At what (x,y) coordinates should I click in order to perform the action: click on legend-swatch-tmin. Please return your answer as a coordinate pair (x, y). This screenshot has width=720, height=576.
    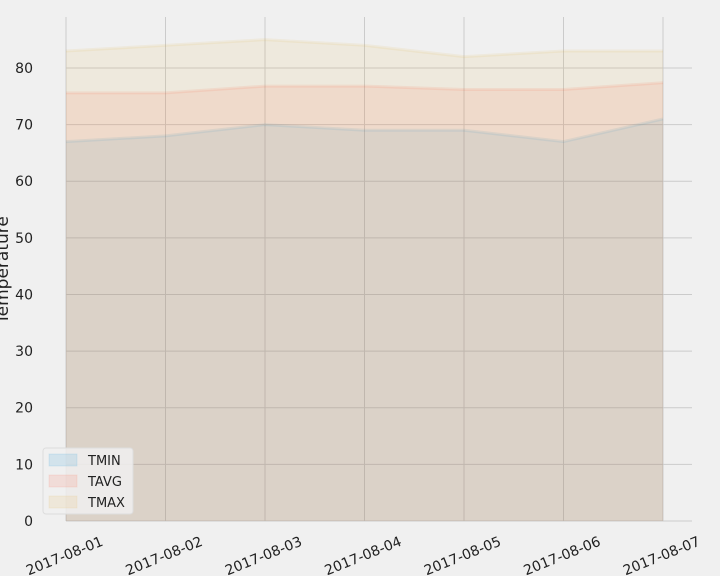
    Looking at the image, I should click on (63, 460).